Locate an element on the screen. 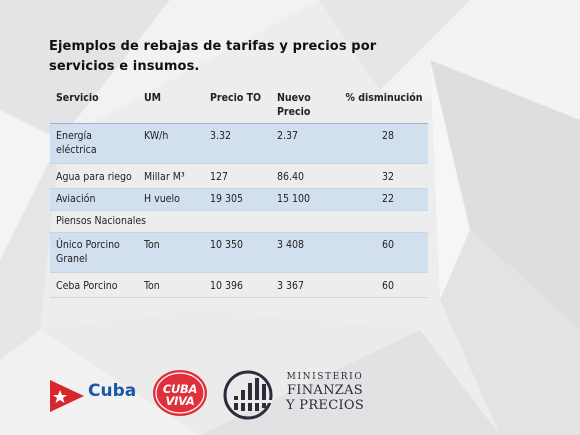 The height and width of the screenshot is (435, 580). cell-disminucion: 32 is located at coordinates (383, 176).